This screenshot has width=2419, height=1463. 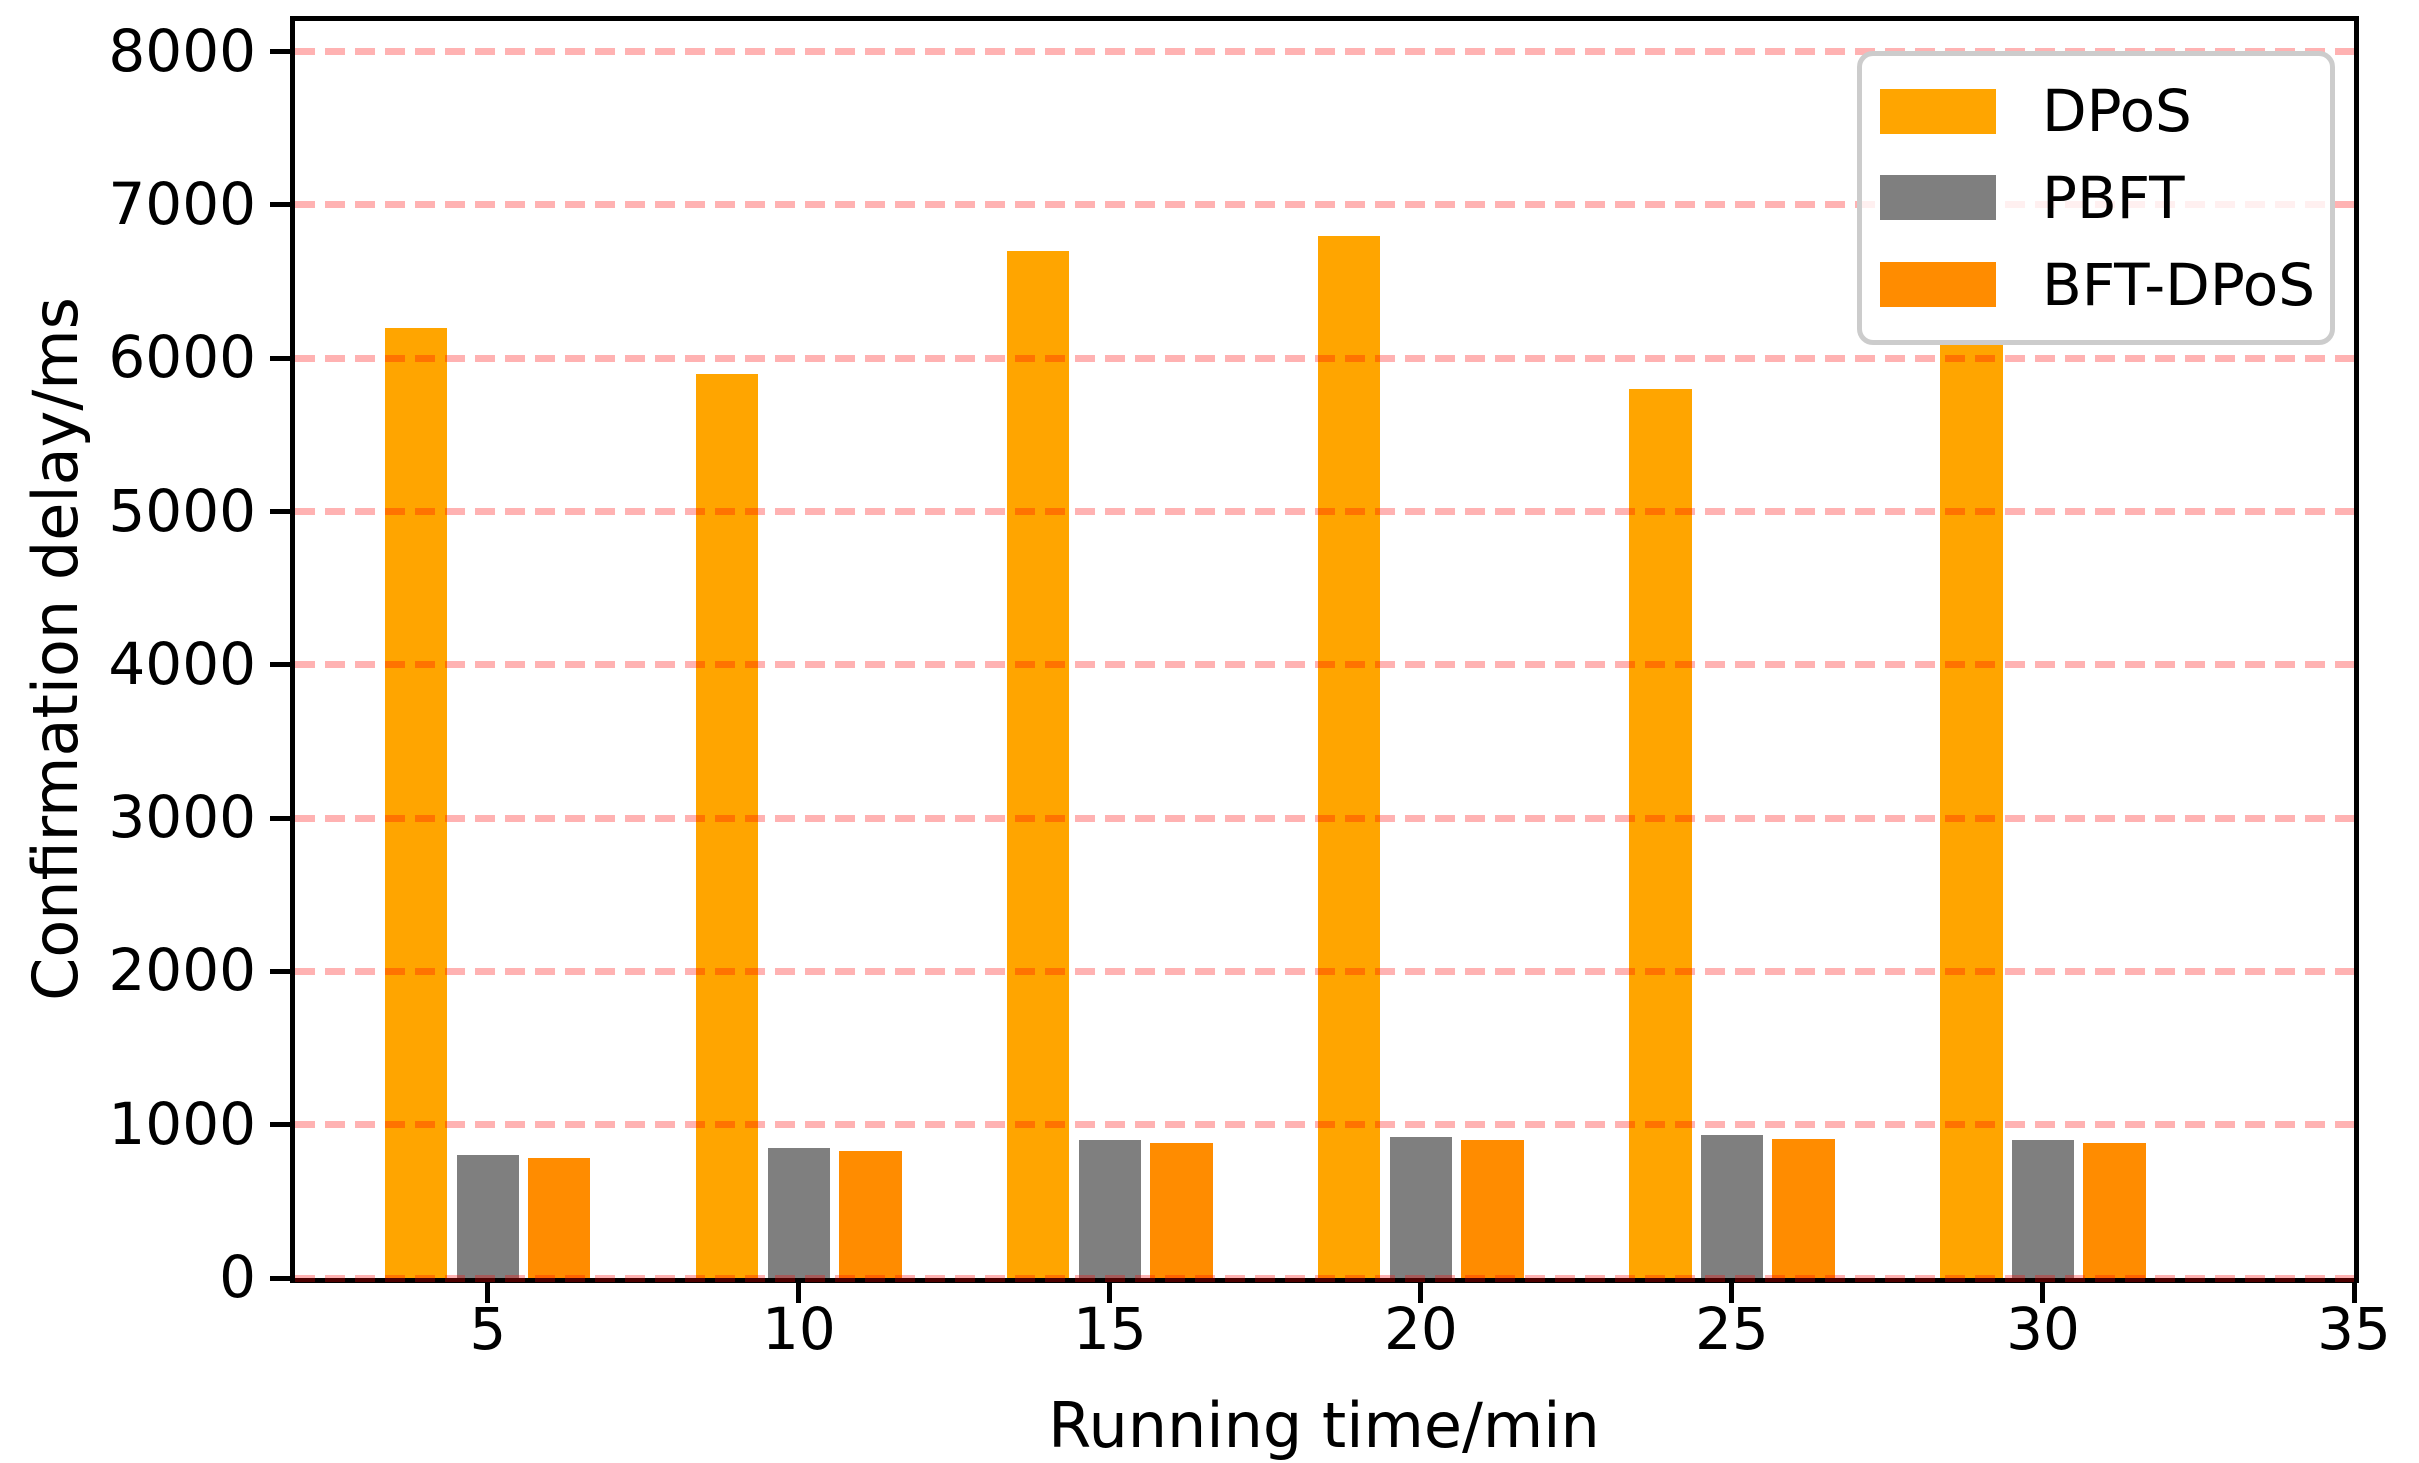 I want to click on y-tick-label-0: 0, so click(x=237, y=1276).